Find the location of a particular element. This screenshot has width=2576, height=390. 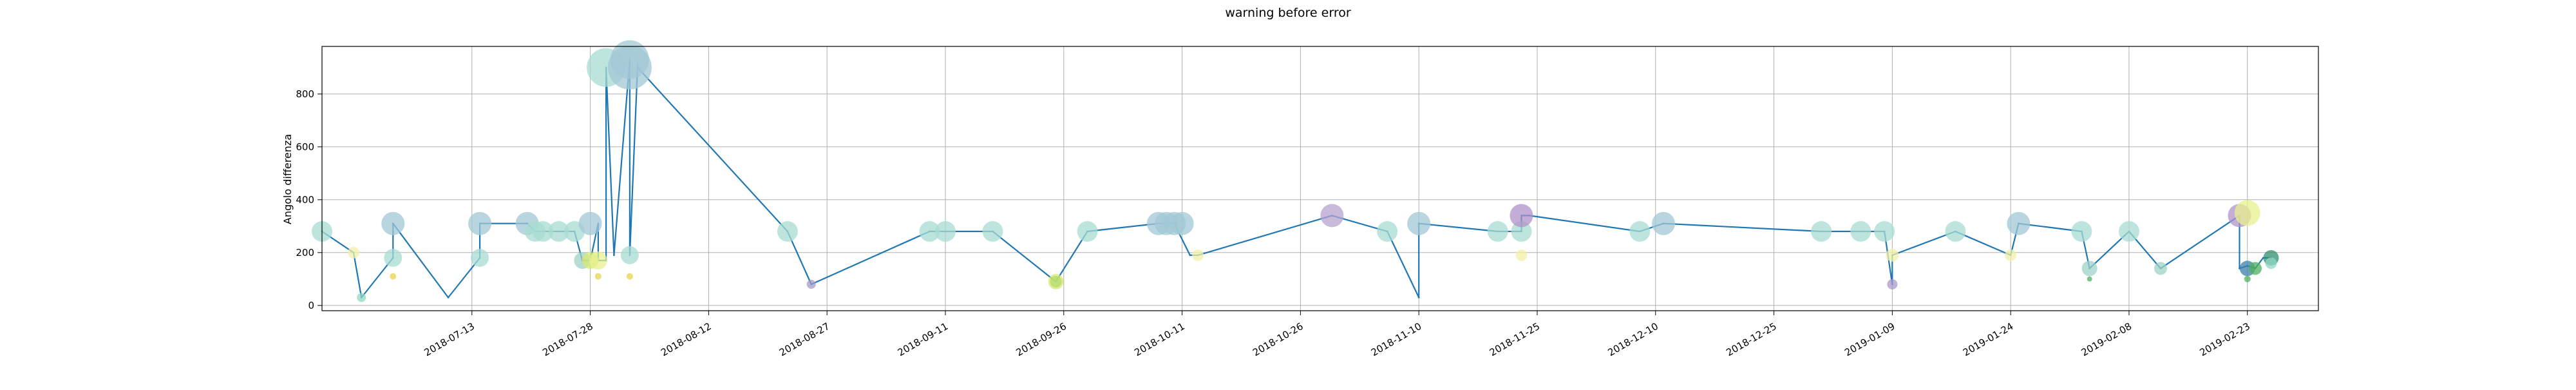

x-tick-label: 2018-11-25 is located at coordinates (1515, 339).